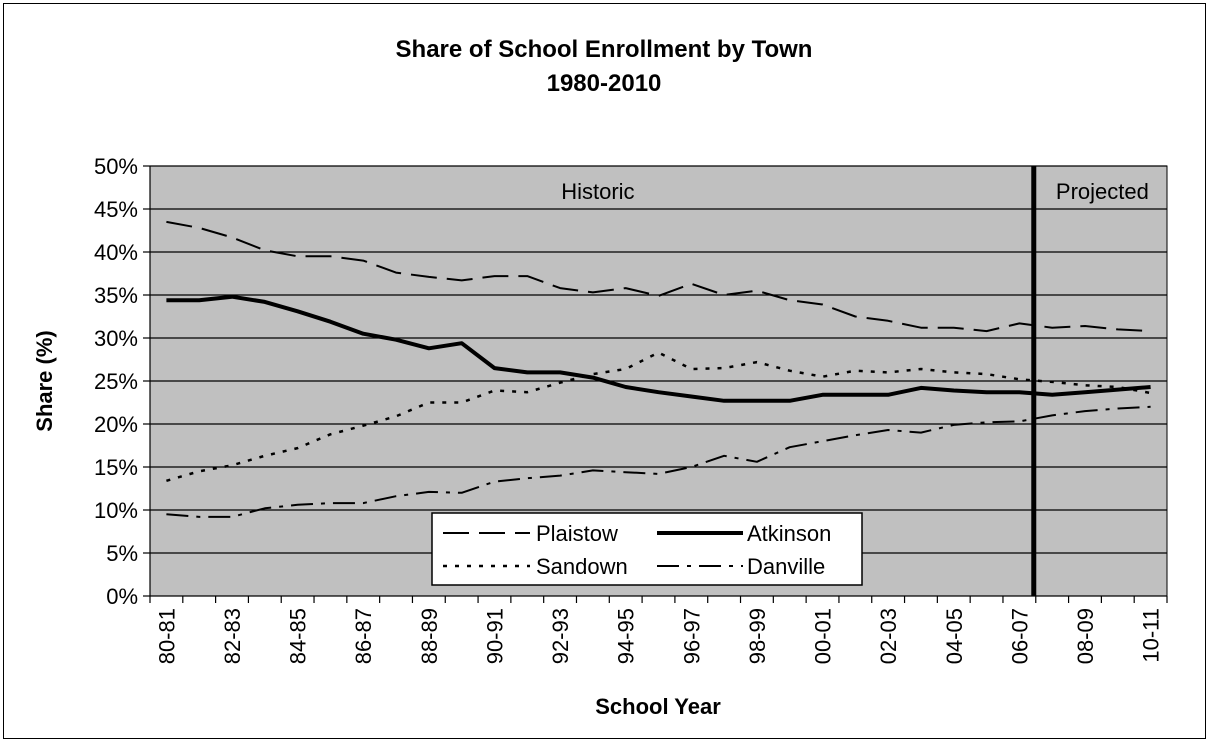 This screenshot has width=1209, height=742. I want to click on x-tick-label: 10-11, so click(1151, 635).